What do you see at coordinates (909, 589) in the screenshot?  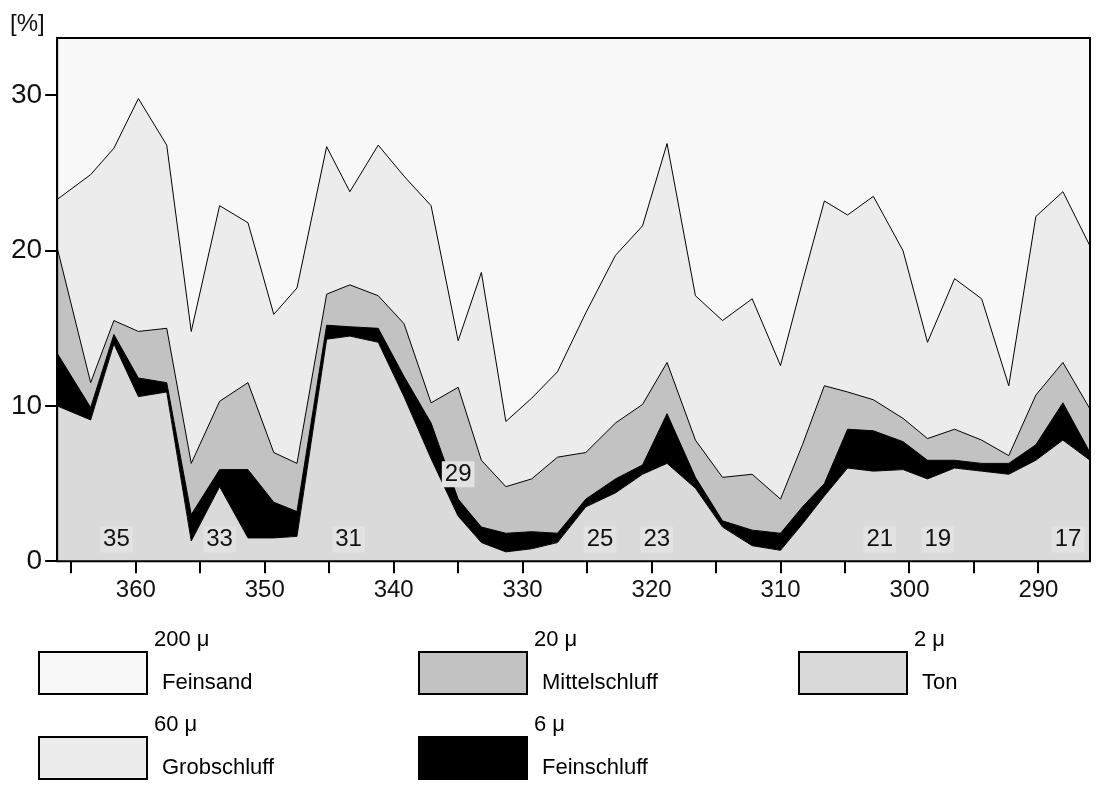 I see `x-tick-label: 300` at bounding box center [909, 589].